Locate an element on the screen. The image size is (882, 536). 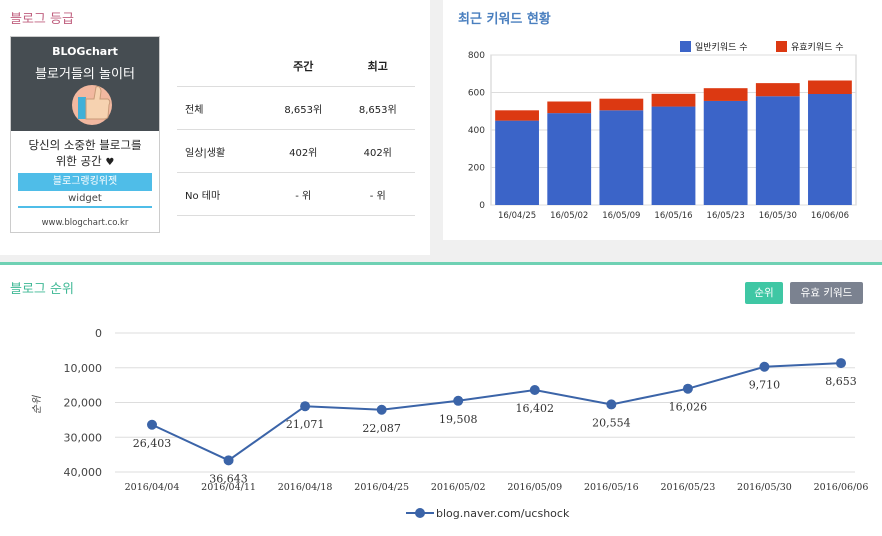
table-row: 일상|생활 402위 402위 is located at coordinates (296, 151).